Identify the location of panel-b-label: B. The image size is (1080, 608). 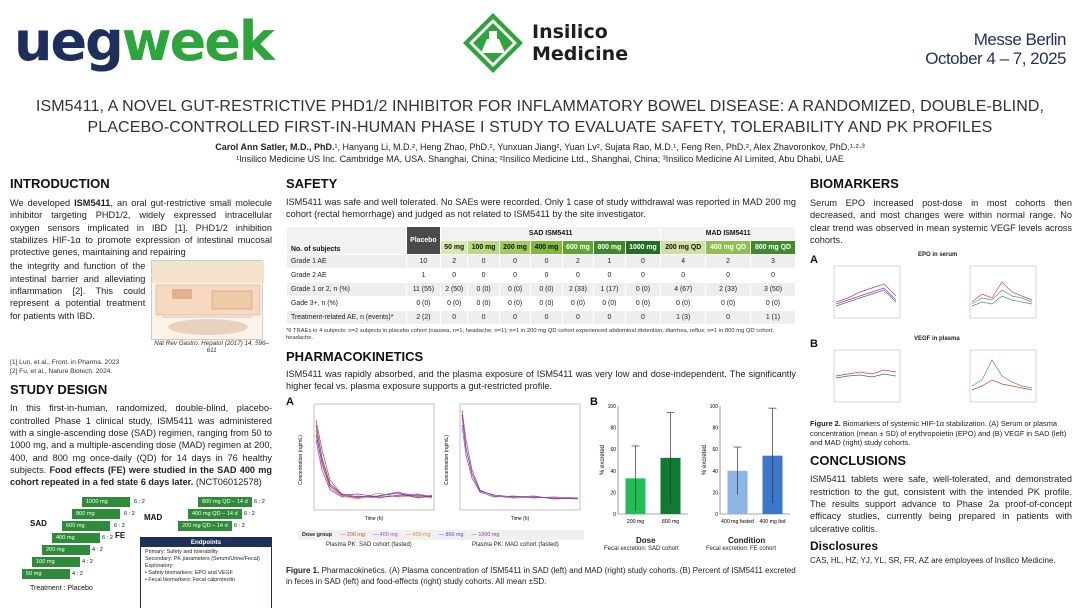
(594, 402).